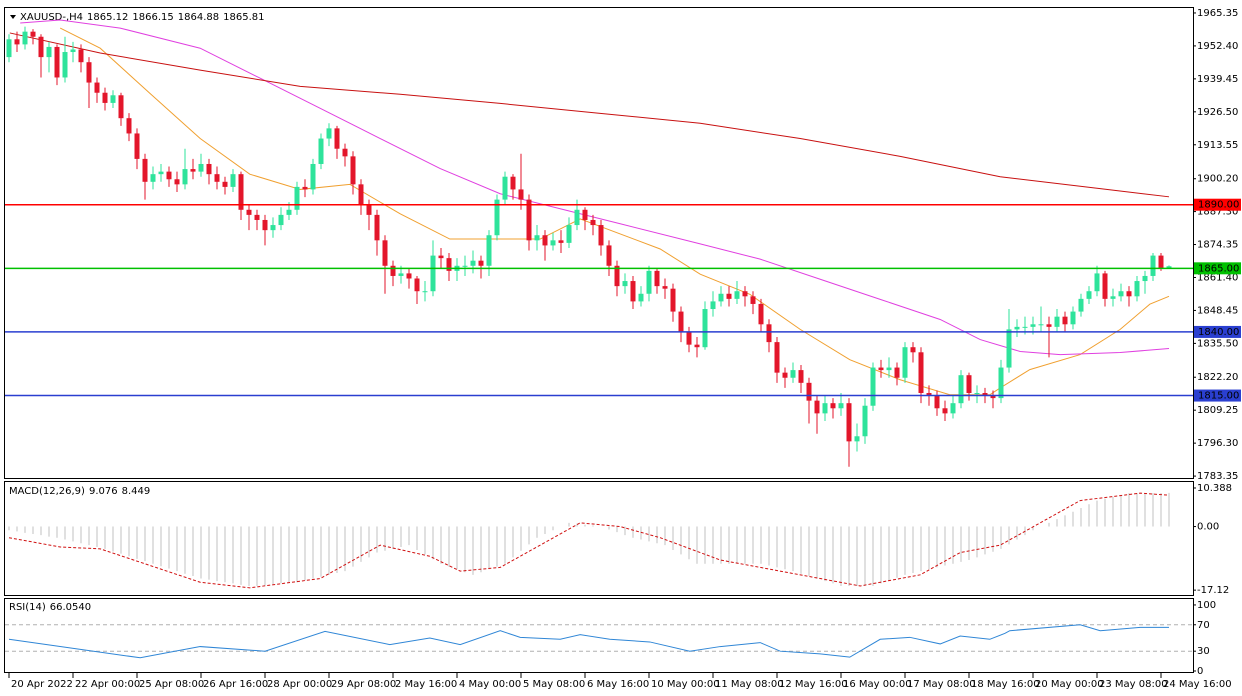 The width and height of the screenshot is (1242, 696). What do you see at coordinates (152, 17) in the screenshot?
I see `last-high: 1866.15` at bounding box center [152, 17].